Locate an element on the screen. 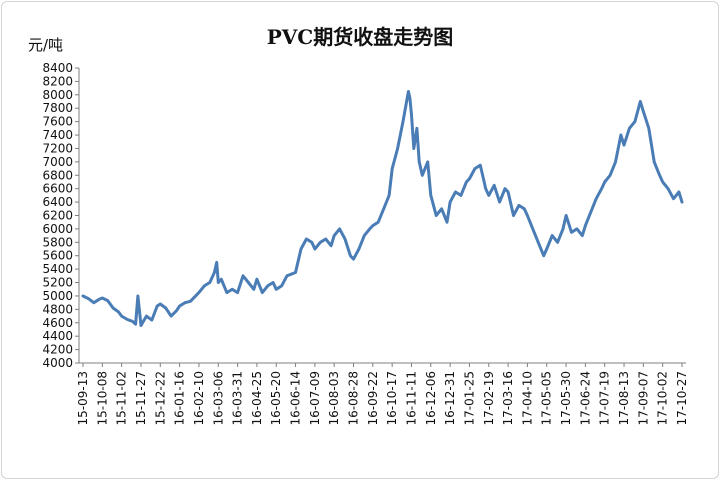 This screenshot has height=480, width=720. x-tick-label: 16-03-06 is located at coordinates (218, 398).